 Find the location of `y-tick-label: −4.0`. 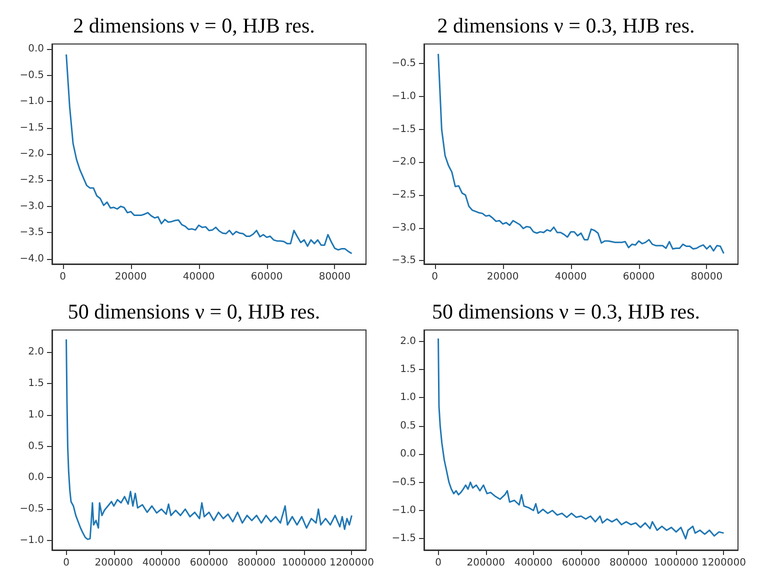

y-tick-label: −4.0 is located at coordinates (32, 258).